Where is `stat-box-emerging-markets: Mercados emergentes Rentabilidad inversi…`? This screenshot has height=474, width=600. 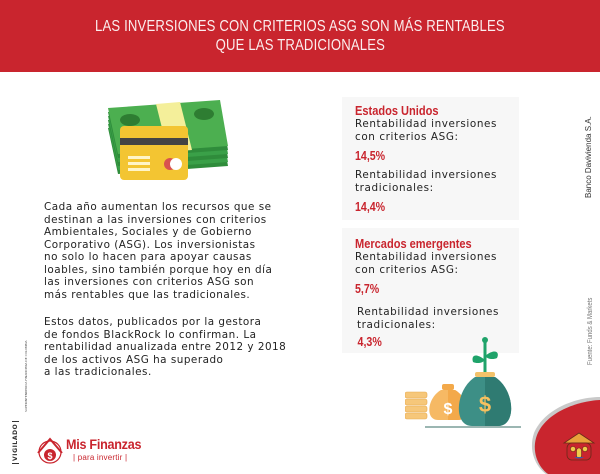
stat-box-emerging-markets: Mercados emergentes Rentabilidad inversi… is located at coordinates (430, 290).